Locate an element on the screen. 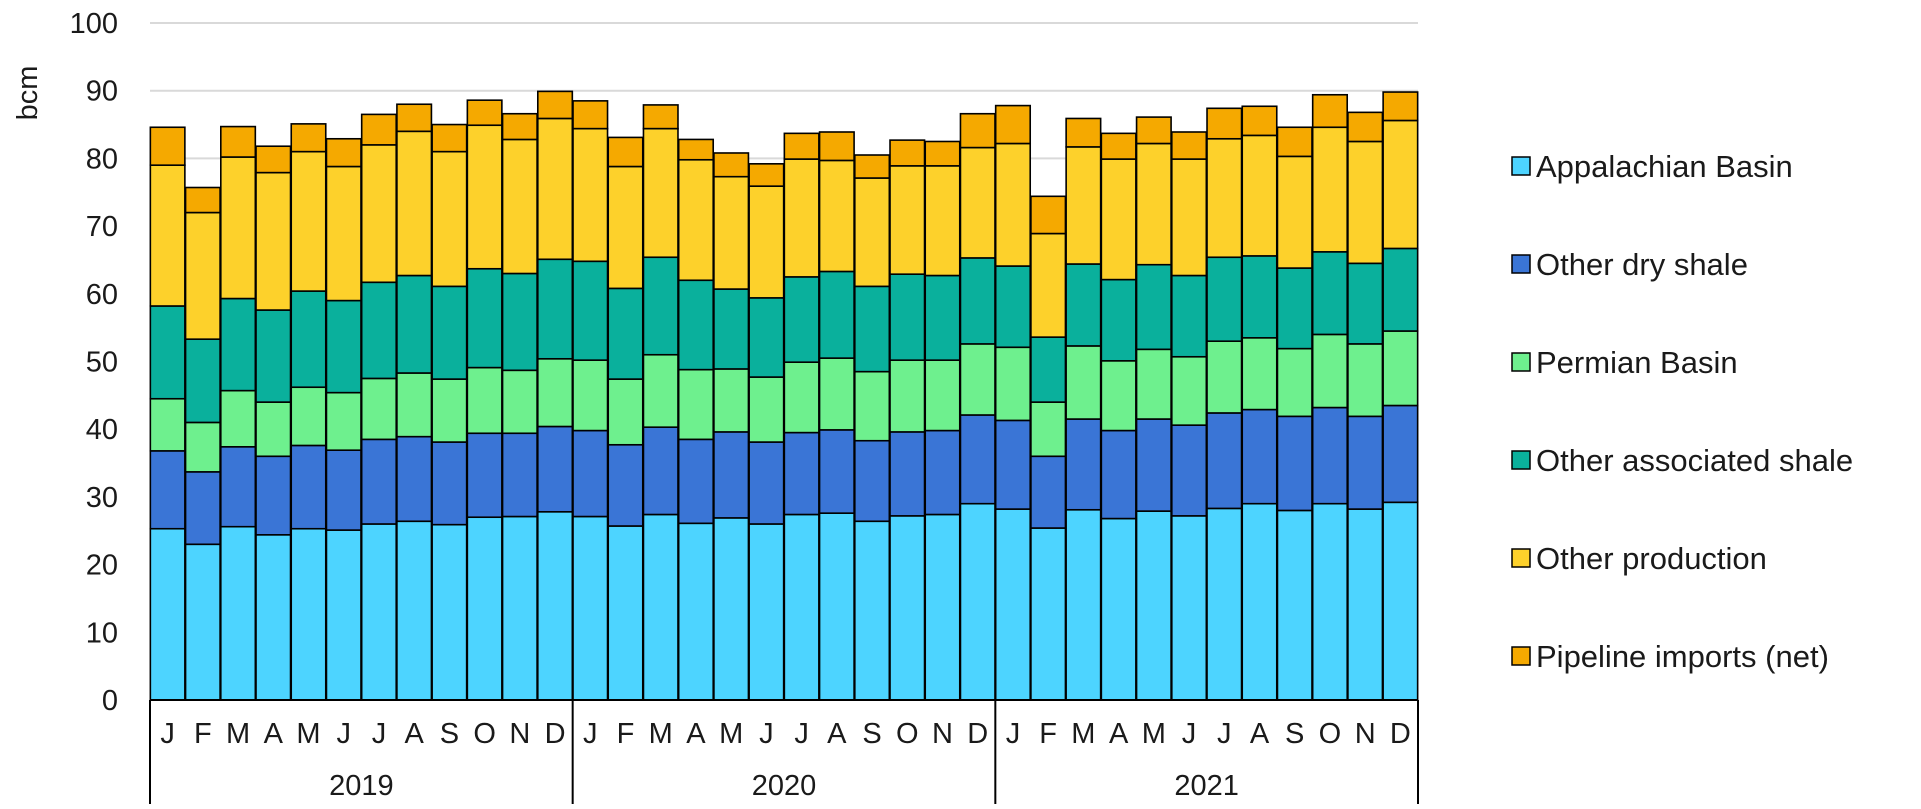 Image resolution: width=1921 pixels, height=809 pixels. y-tick-label: 0 is located at coordinates (110, 701).